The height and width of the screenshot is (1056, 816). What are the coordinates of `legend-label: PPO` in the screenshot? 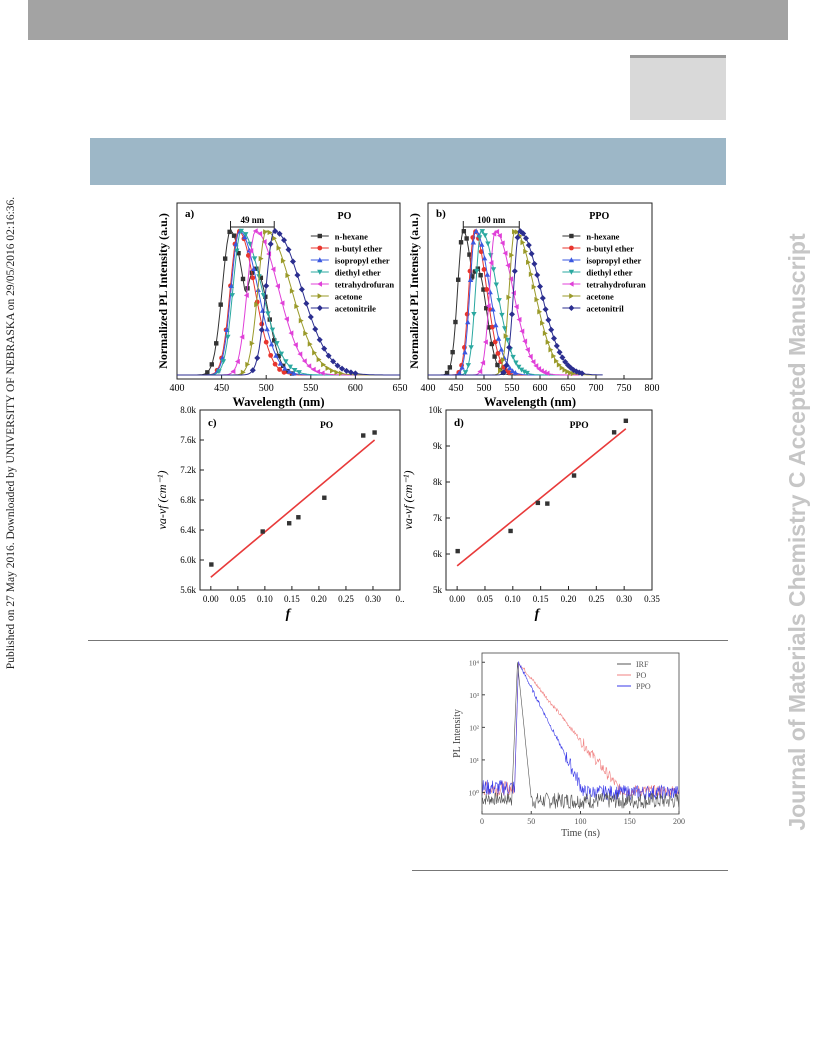 It's located at (643, 686).